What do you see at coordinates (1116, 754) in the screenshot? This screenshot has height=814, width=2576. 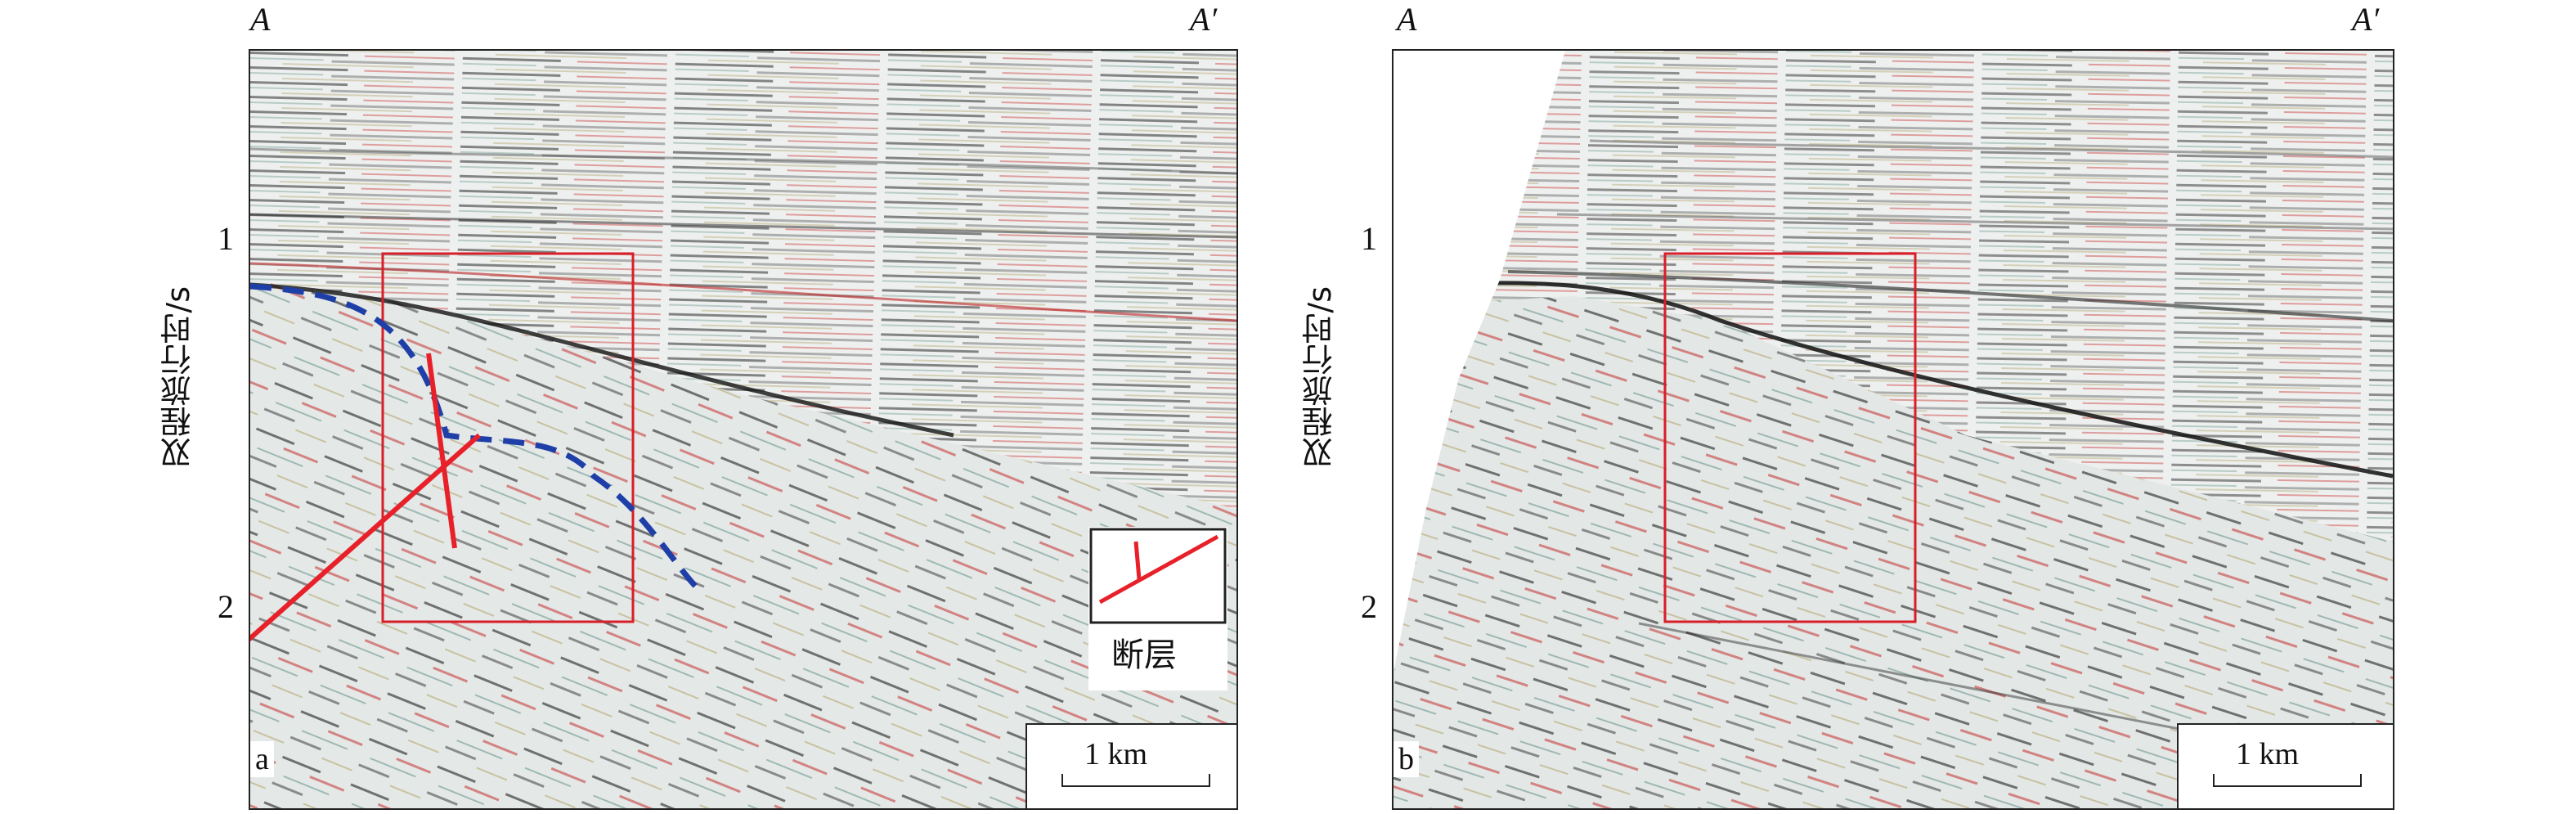 I see `panel-a-scale-label: 1 km` at bounding box center [1116, 754].